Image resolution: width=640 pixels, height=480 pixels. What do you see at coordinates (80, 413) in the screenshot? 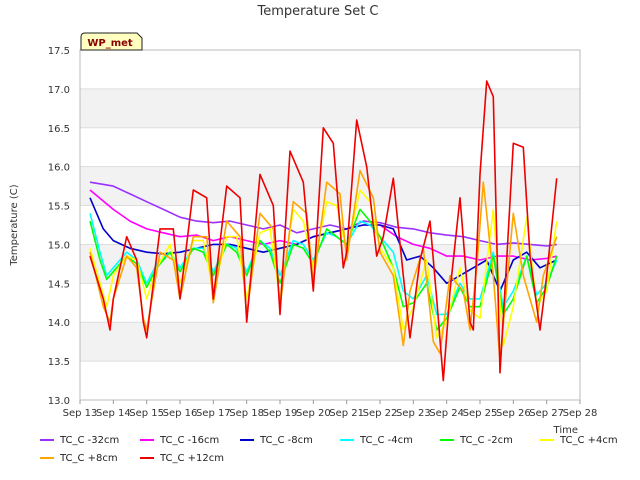
I see `x-tick-label: Sep 13` at bounding box center [80, 413].